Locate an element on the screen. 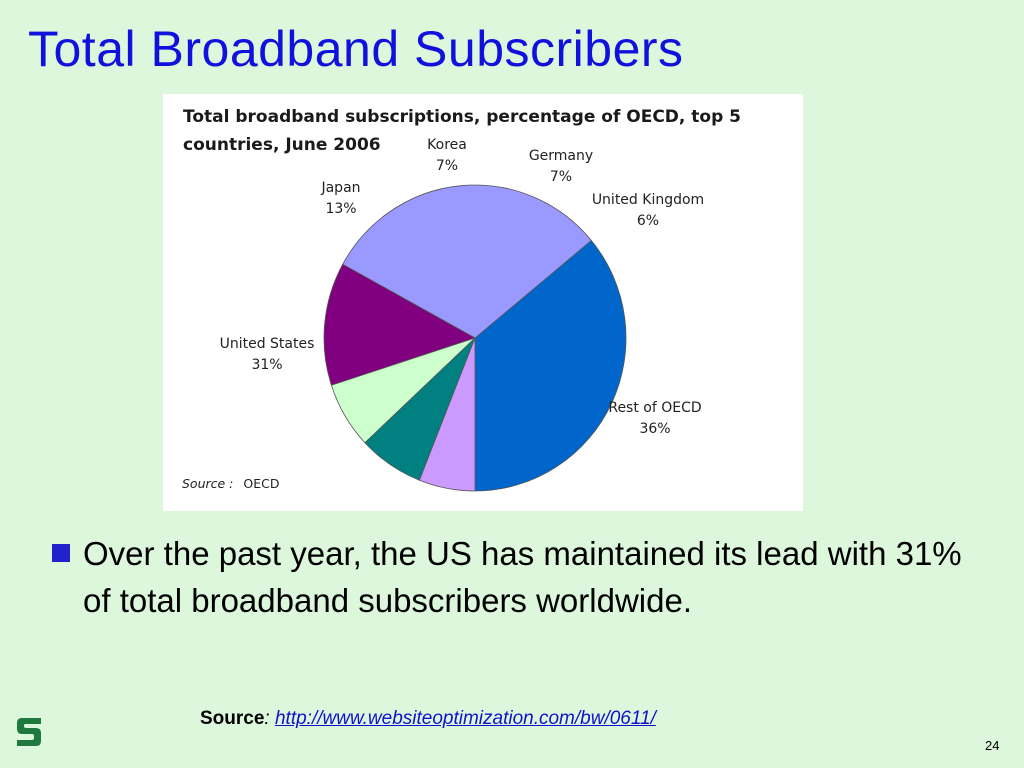 The image size is (1024, 768). slide-title: Total Broadband Subscribers is located at coordinates (356, 49).